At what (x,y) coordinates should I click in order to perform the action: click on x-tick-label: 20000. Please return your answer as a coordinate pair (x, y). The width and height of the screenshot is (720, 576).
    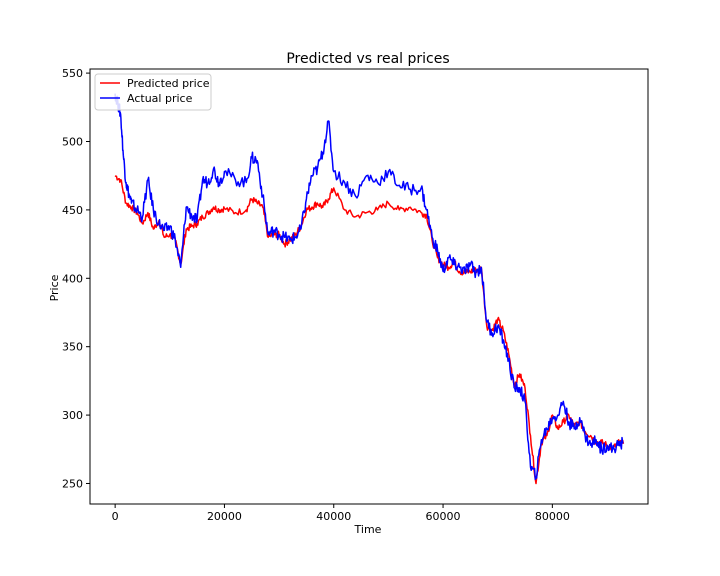
    Looking at the image, I should click on (224, 516).